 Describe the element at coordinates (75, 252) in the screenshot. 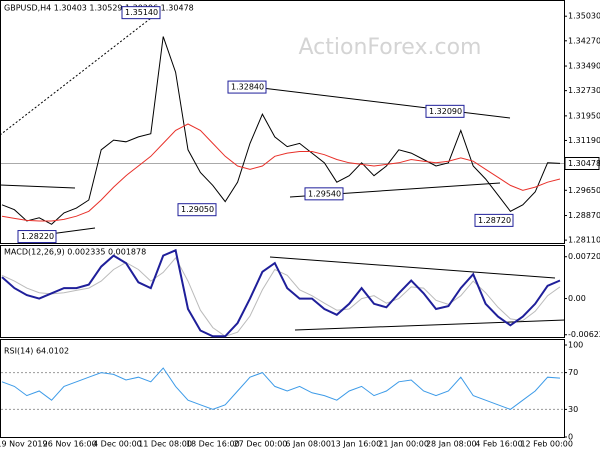

I see `panel-title: MACD(12,26,9) 0.002335 0.001878` at that location.